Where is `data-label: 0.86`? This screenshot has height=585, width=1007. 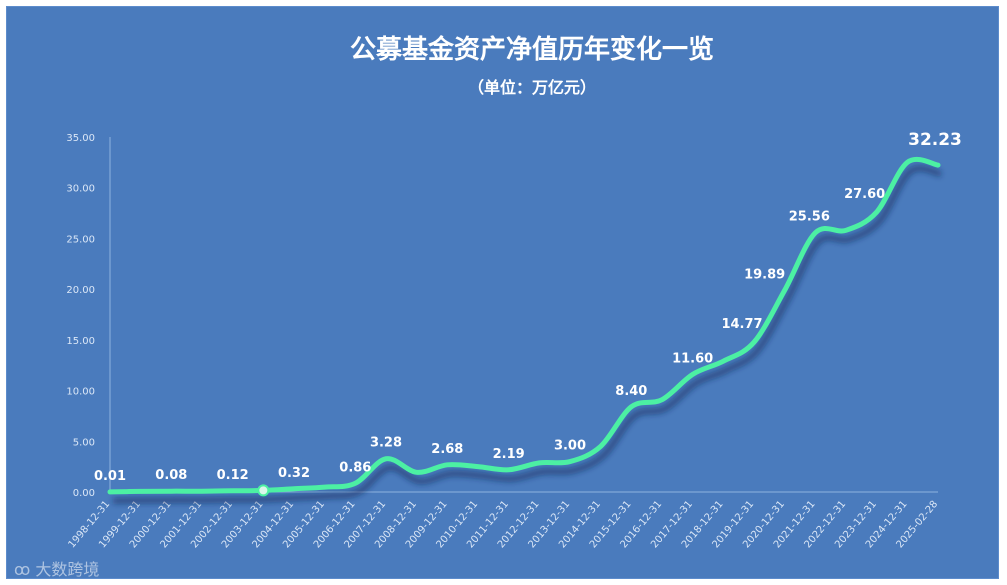
data-label: 0.86 is located at coordinates (355, 467).